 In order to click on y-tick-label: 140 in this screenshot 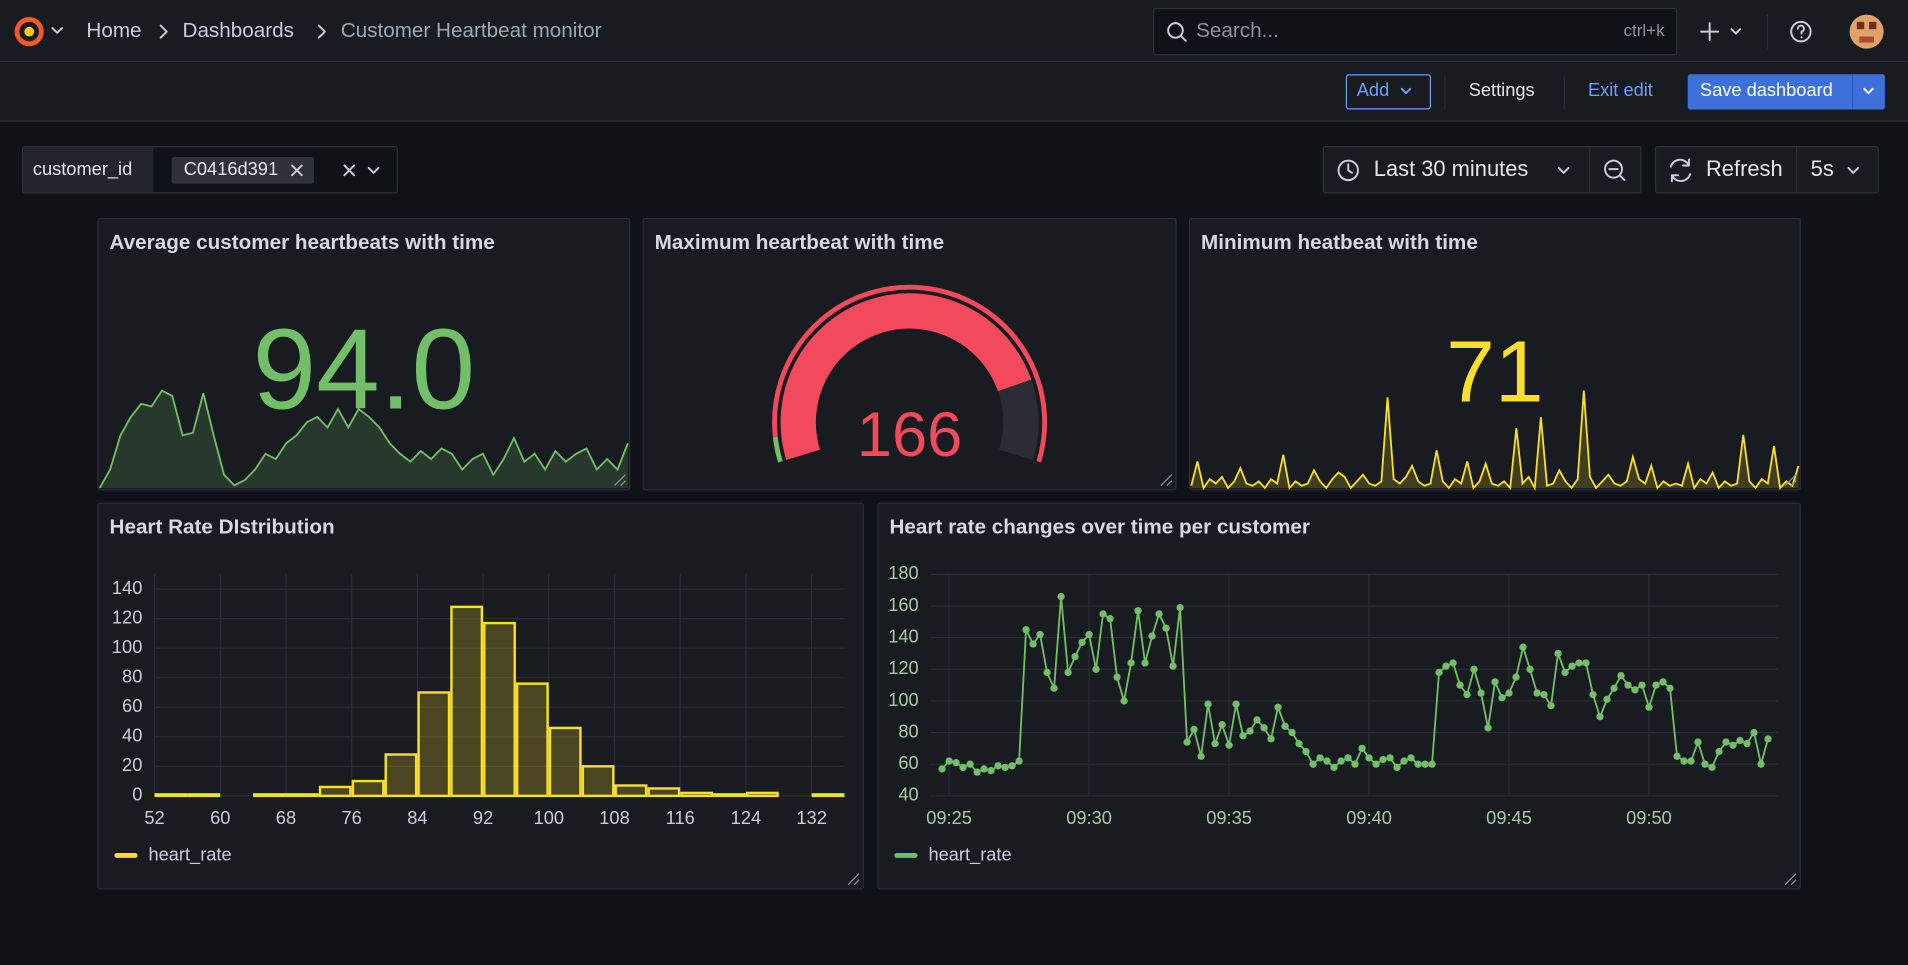, I will do `click(127, 587)`.